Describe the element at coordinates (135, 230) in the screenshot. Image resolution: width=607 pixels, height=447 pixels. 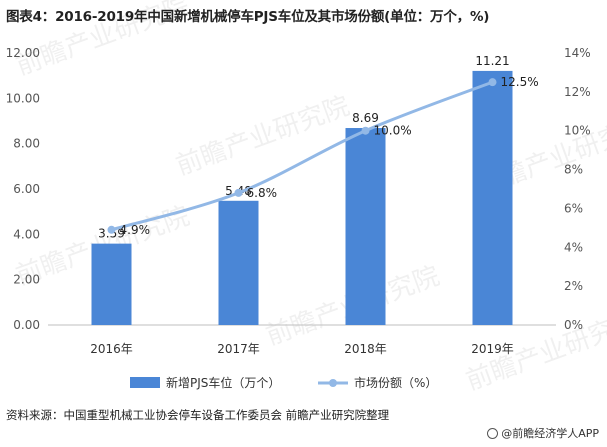
I see `line-value-label: 4.9%` at that location.